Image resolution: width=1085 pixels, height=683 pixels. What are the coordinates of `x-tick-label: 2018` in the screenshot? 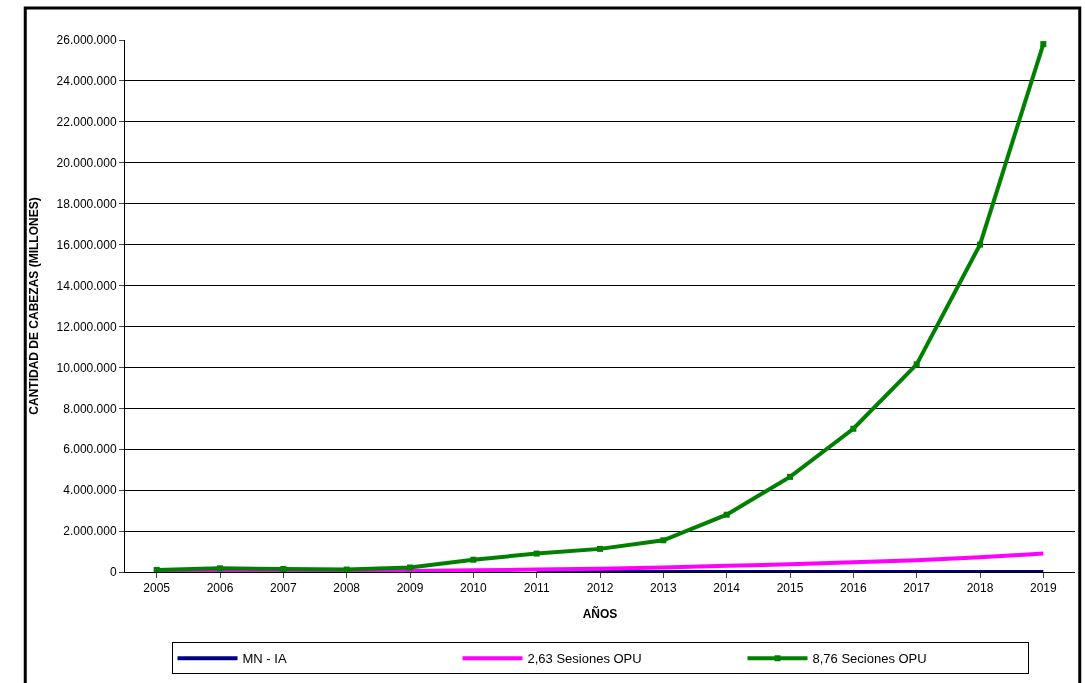 It's located at (980, 588).